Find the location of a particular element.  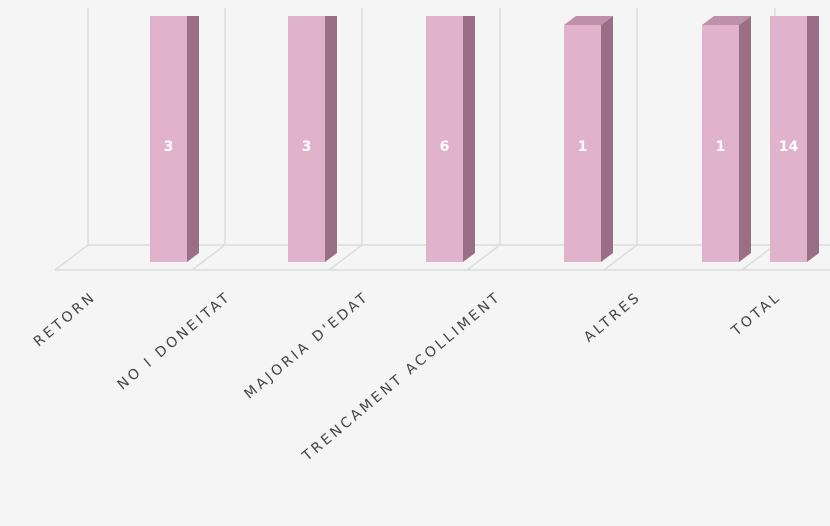

x-tick-label: MAJORIA D'EDAT is located at coordinates (306, 346).